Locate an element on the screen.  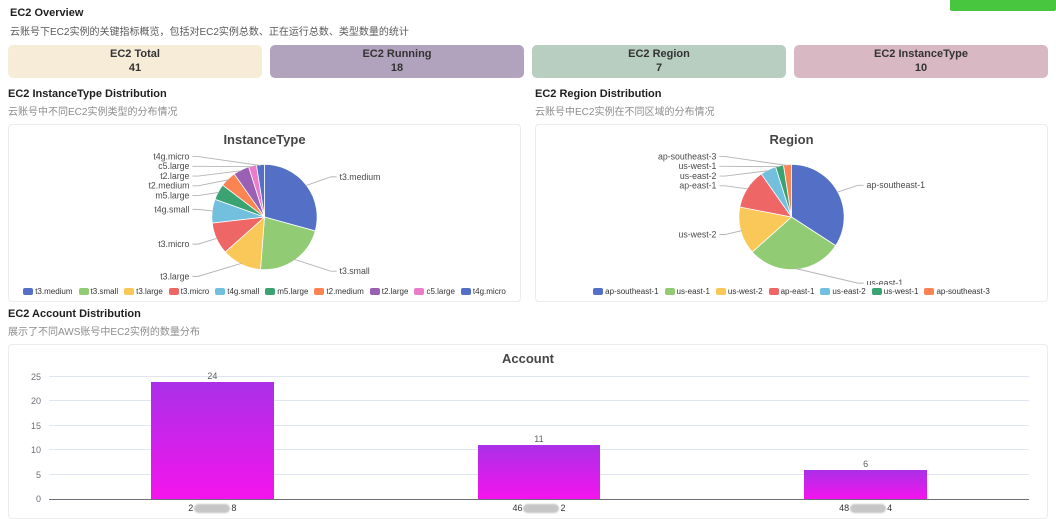
legend-item-t2.medium: t2.medium is located at coordinates (338, 291).